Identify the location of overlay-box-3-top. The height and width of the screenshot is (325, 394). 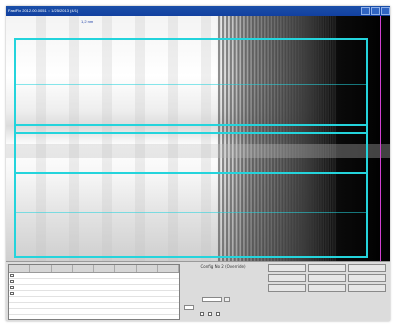
(191, 173).